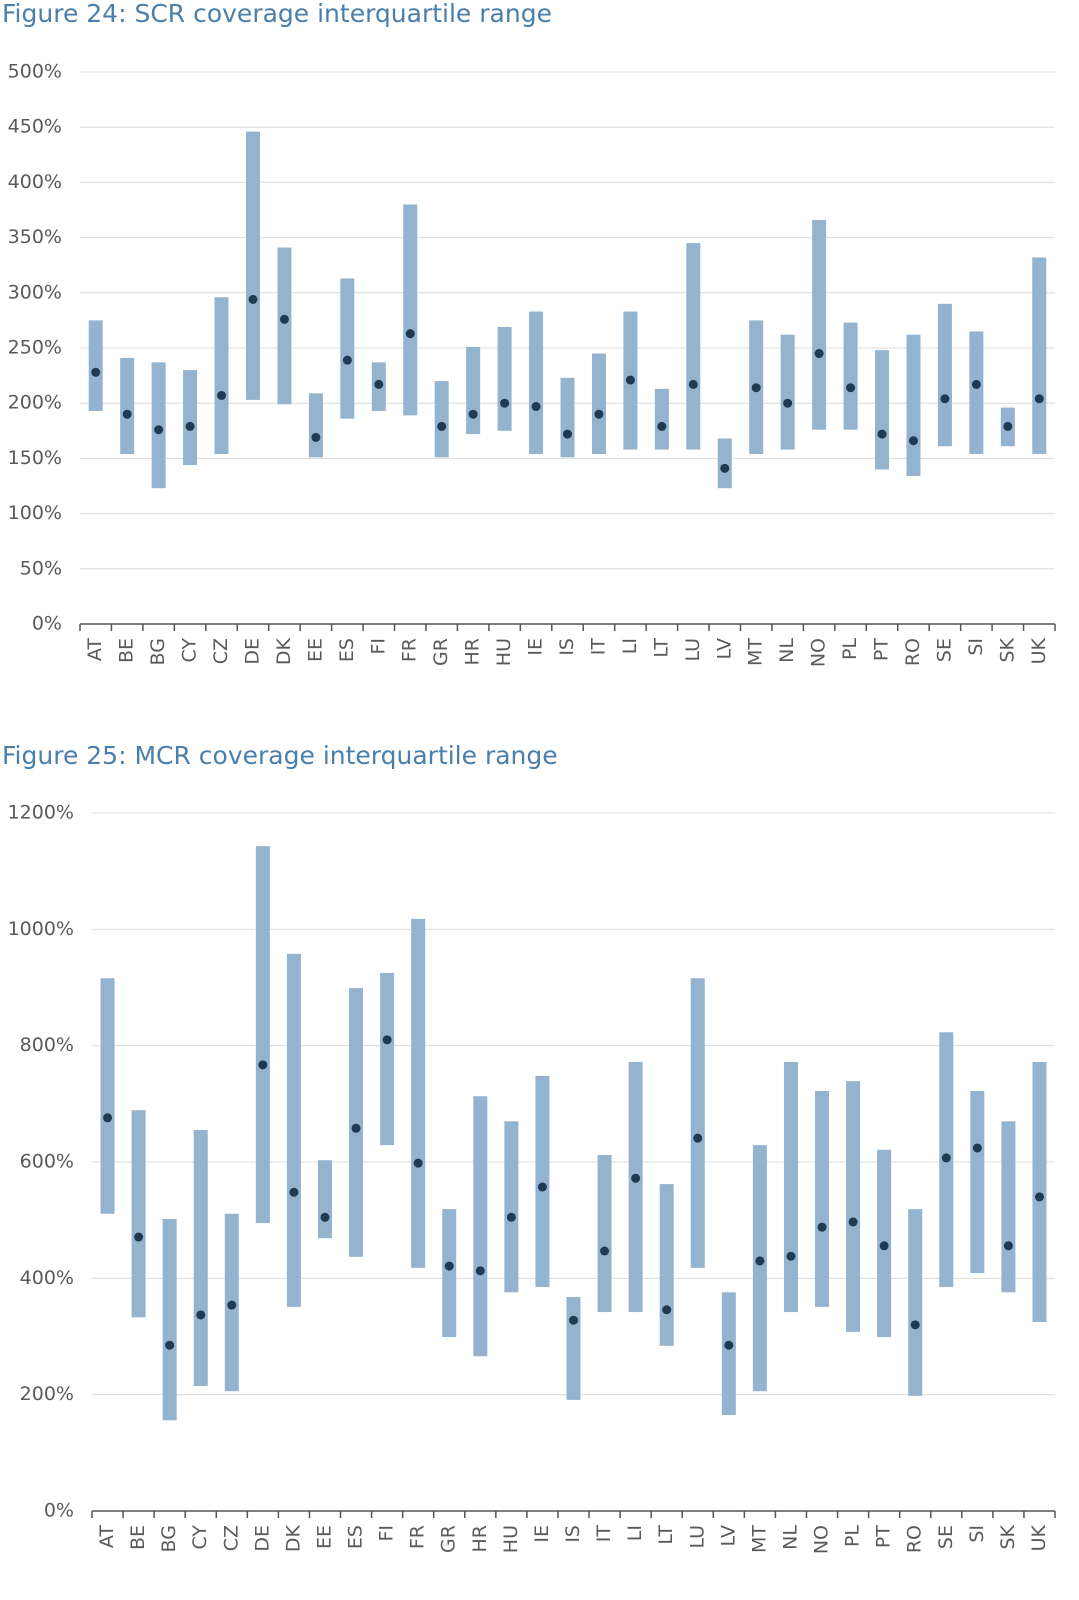 Image resolution: width=1079 pixels, height=1600 pixels. What do you see at coordinates (697, 1537) in the screenshot?
I see `x-tick-label: LU` at bounding box center [697, 1537].